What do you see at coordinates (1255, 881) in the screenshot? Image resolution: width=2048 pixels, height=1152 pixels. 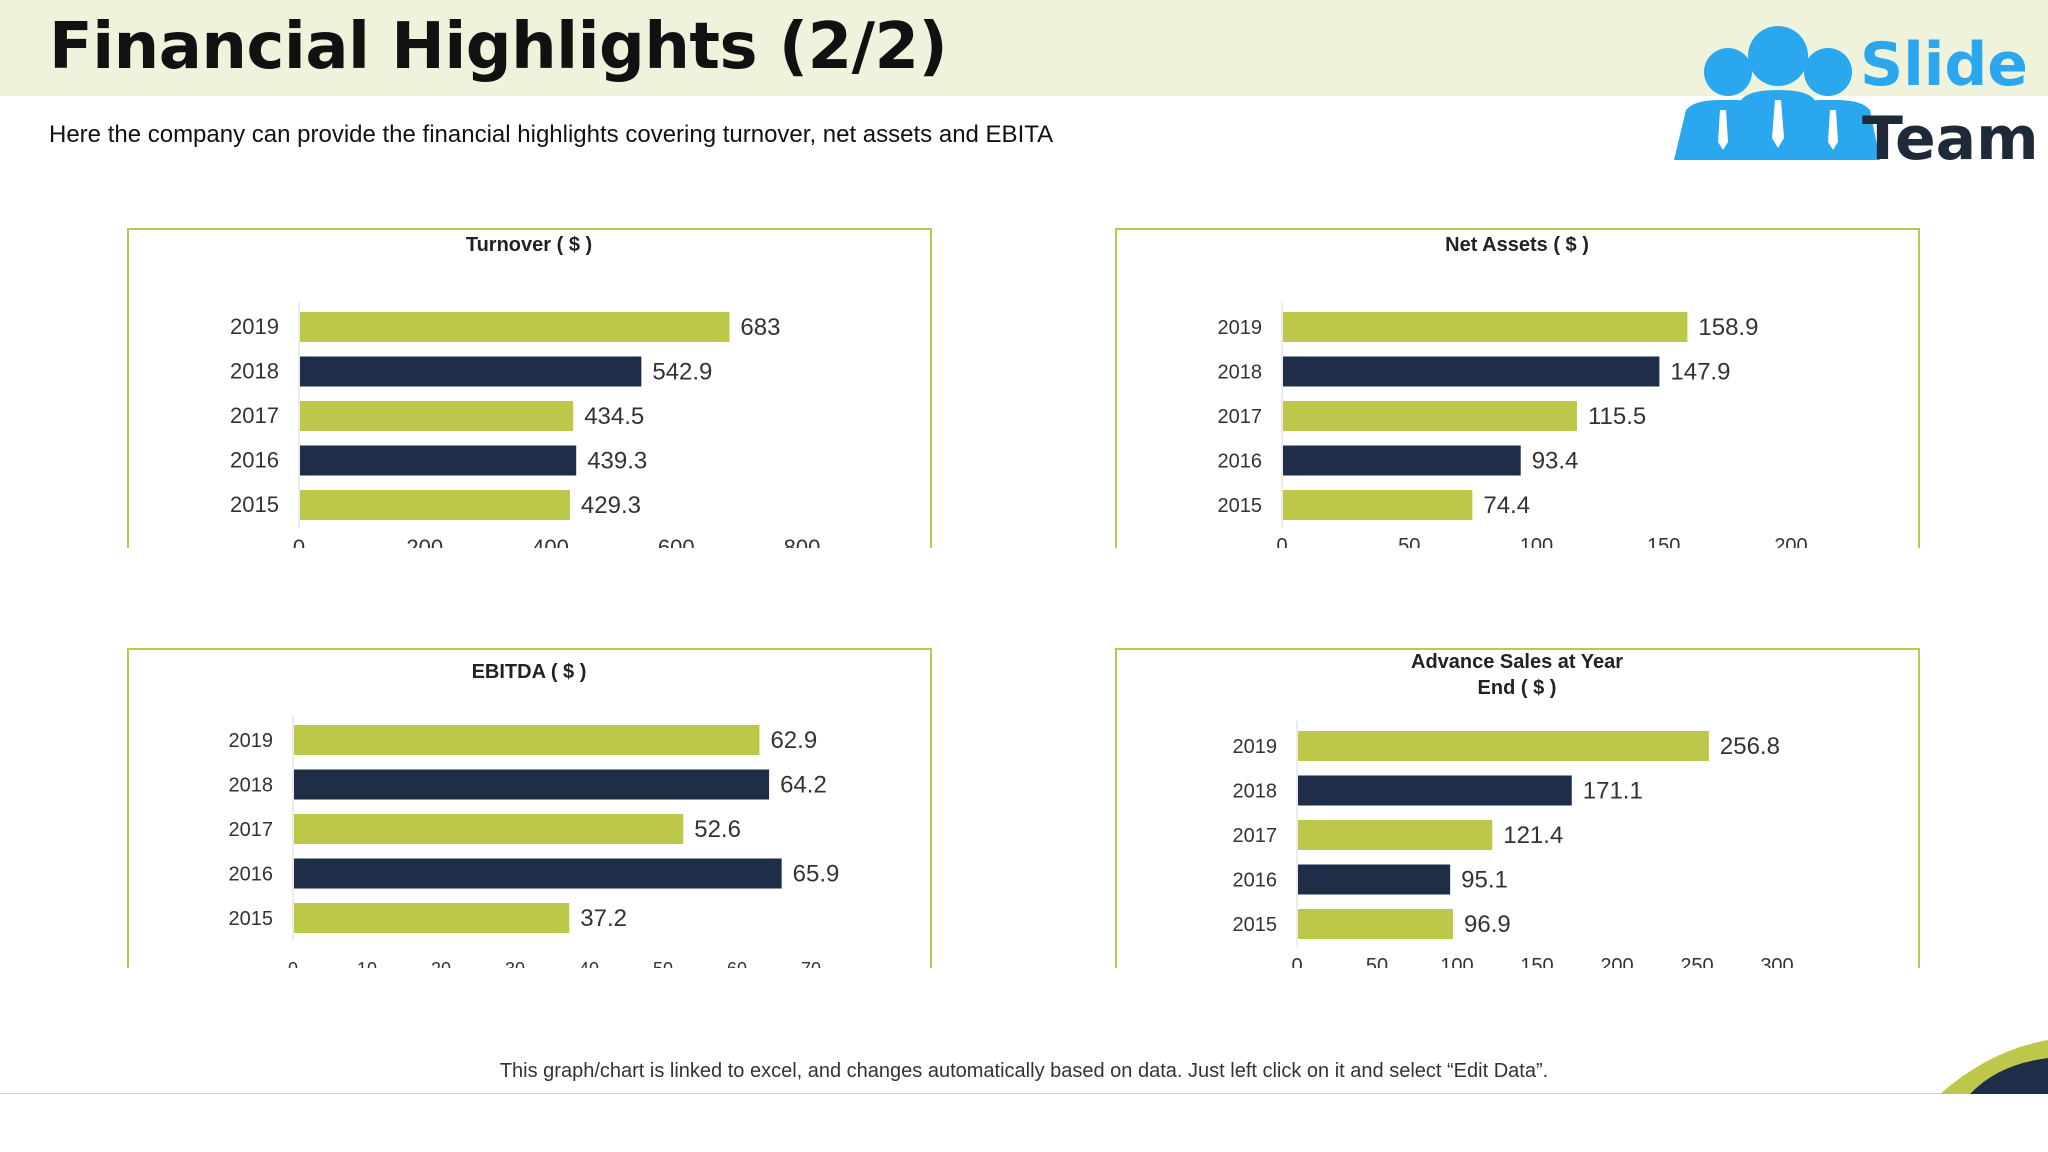 I see `advance-sales-category-label: 2016` at bounding box center [1255, 881].